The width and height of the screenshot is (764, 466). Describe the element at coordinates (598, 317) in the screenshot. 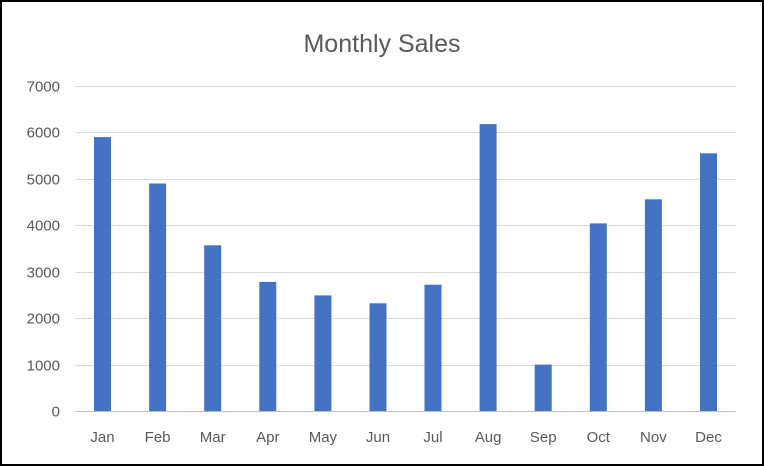

I see `bar-oct` at that location.